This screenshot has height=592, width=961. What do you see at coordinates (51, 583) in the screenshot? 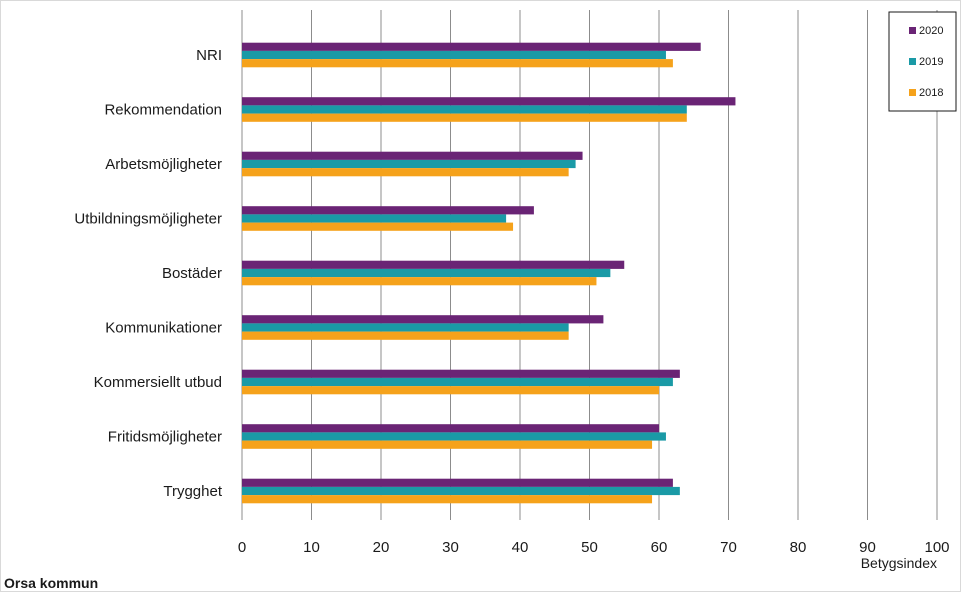
I see `footer-title: Orsa kommun` at bounding box center [51, 583].